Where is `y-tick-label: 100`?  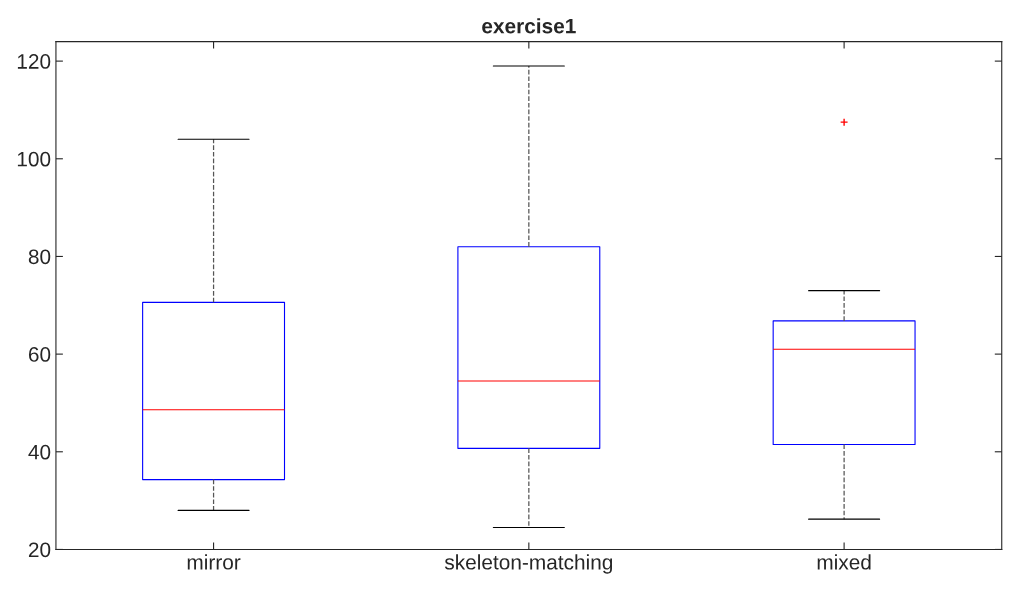
y-tick-label: 100 is located at coordinates (34, 159).